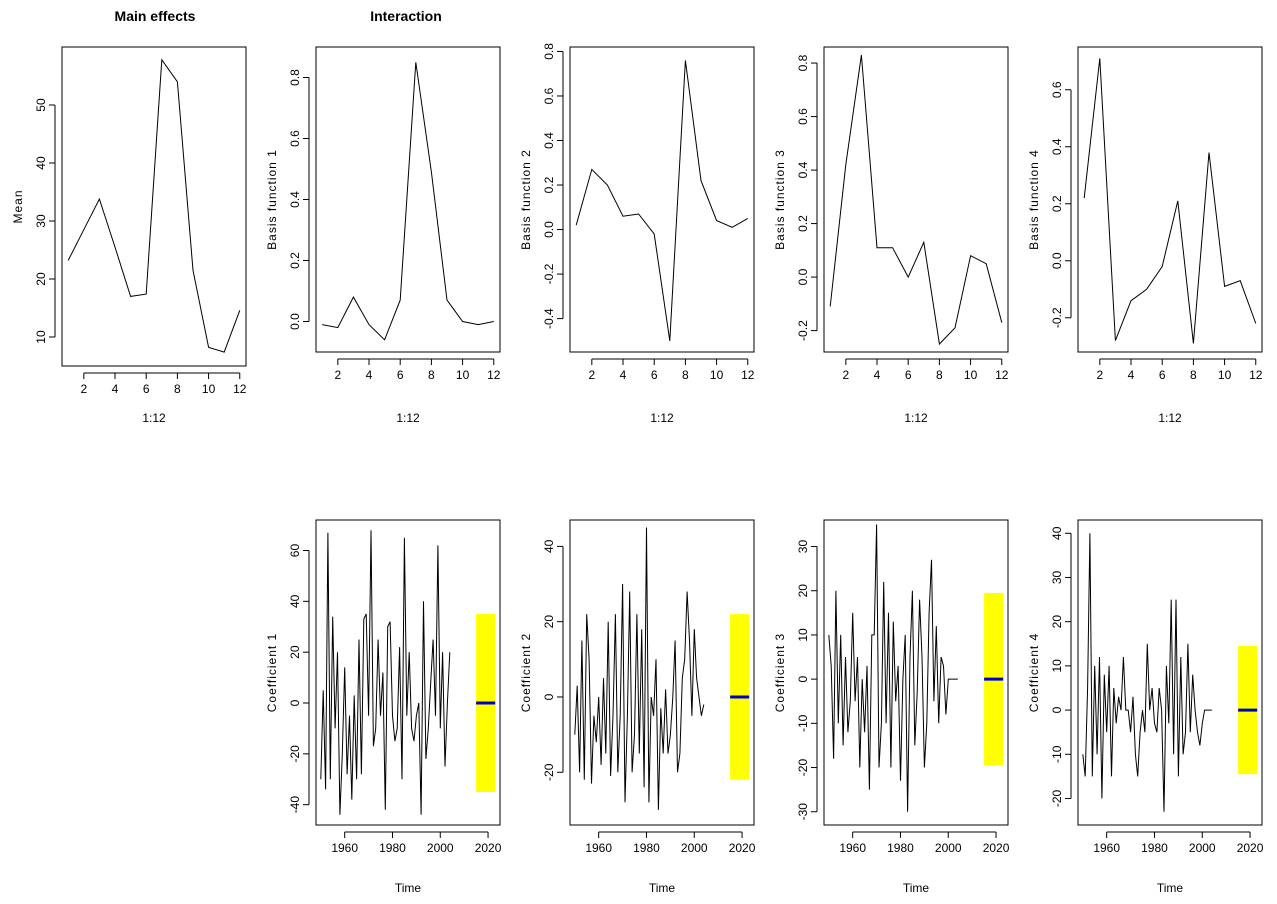 This screenshot has height=904, width=1277. I want to click on y-tick-label: -30, so click(803, 812).